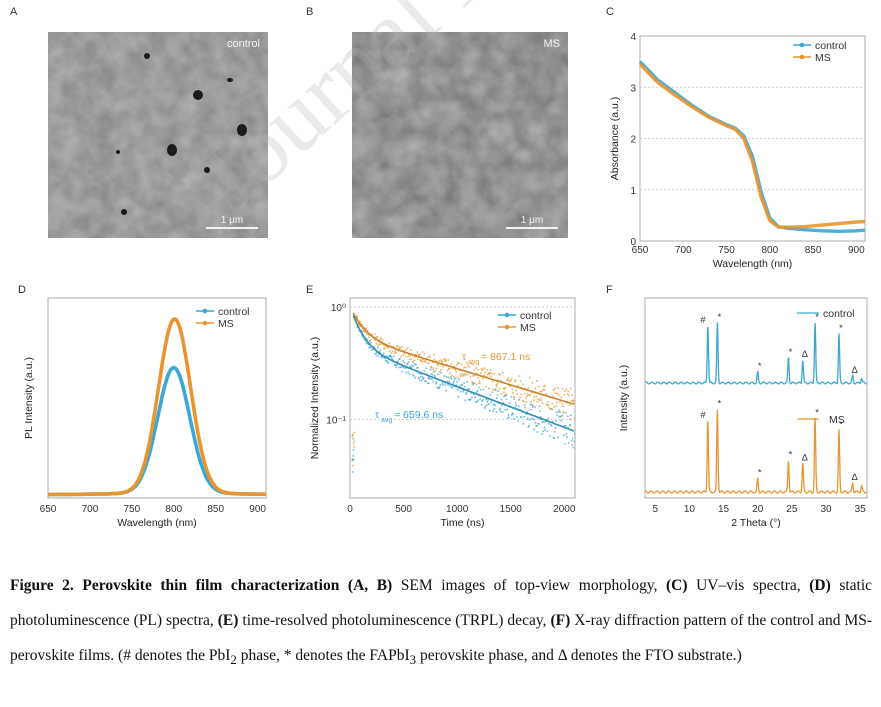 Image resolution: width=881 pixels, height=707 pixels. What do you see at coordinates (564, 509) in the screenshot?
I see `x-tick-label: 2000` at bounding box center [564, 509].